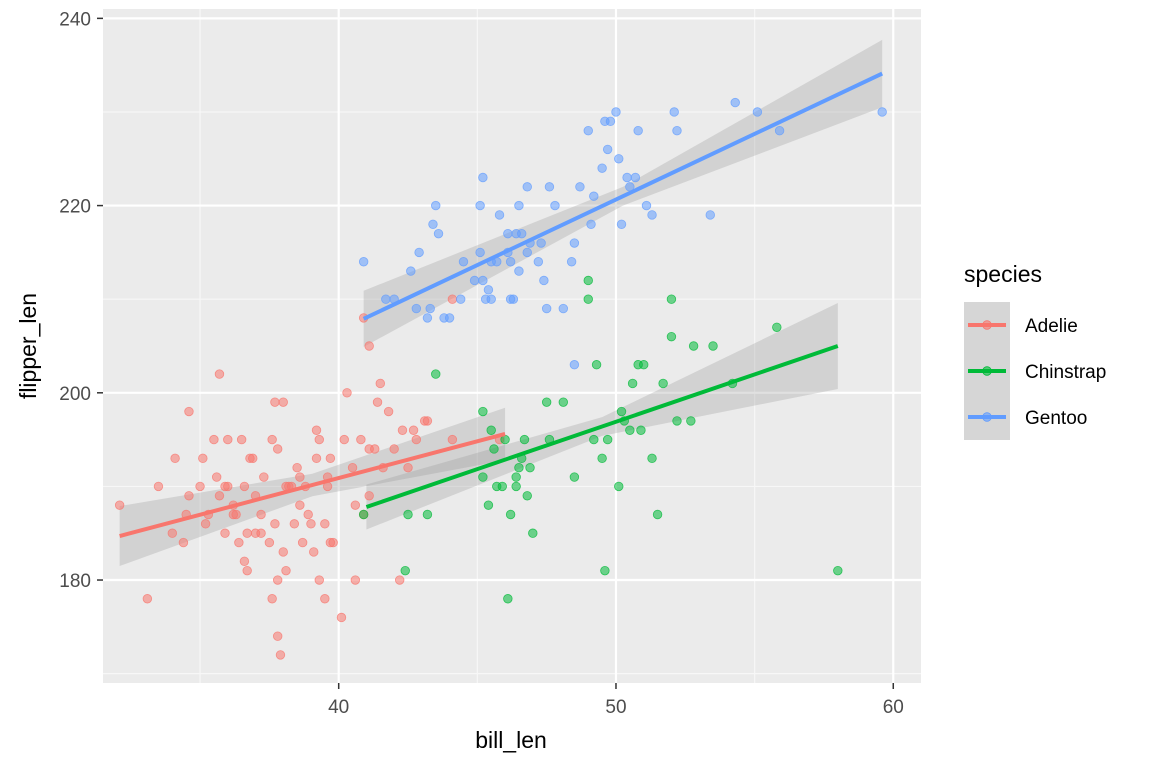  What do you see at coordinates (75, 207) in the screenshot?
I see `y-tick-label: 220` at bounding box center [75, 207].